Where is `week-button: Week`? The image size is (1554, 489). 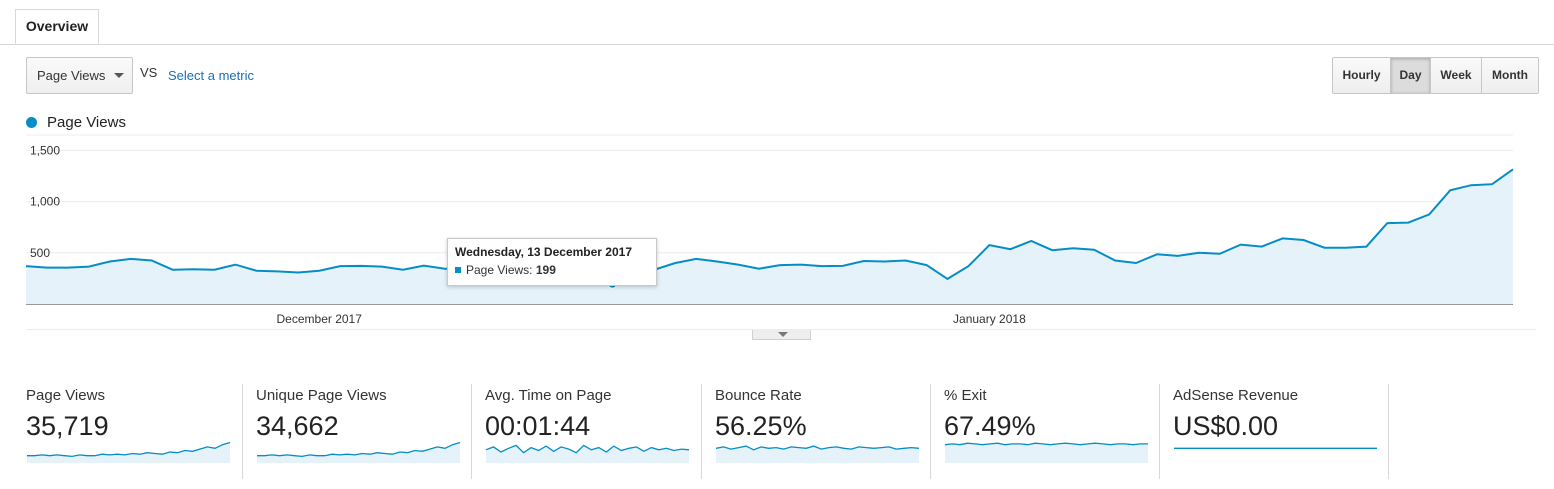 week-button: Week is located at coordinates (1456, 75).